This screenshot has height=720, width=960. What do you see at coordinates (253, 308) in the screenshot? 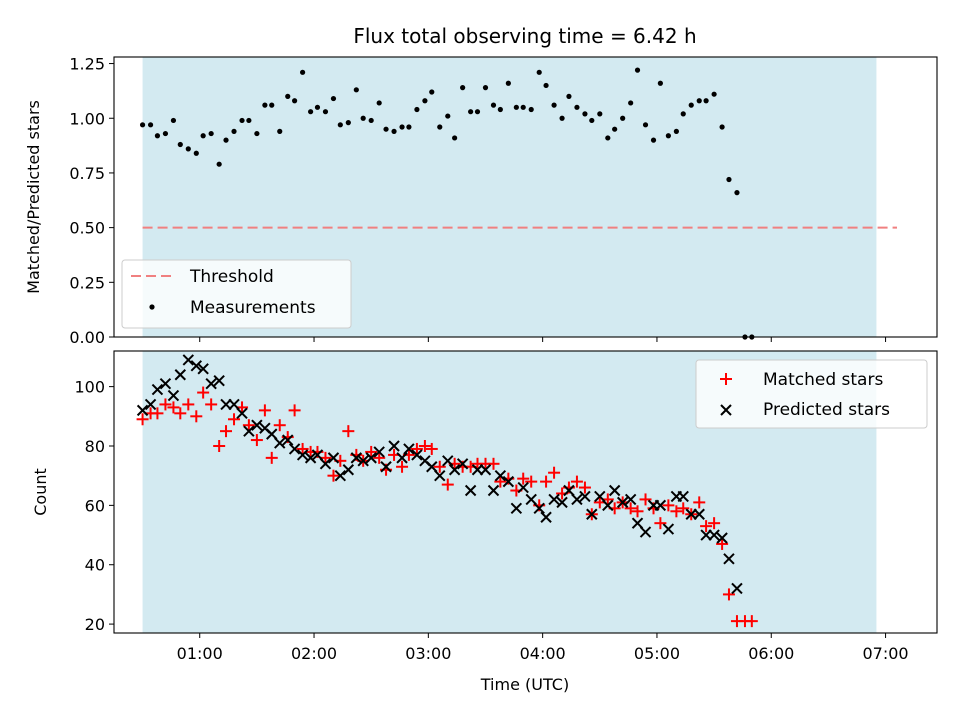
I see `legend-measurements-label: Measurements` at bounding box center [253, 308].